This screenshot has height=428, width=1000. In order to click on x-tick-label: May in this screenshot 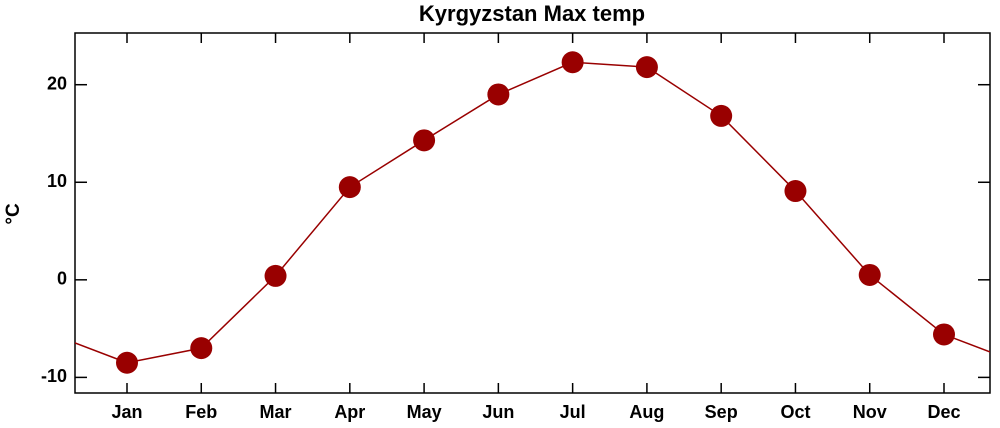, I will do `click(424, 412)`.